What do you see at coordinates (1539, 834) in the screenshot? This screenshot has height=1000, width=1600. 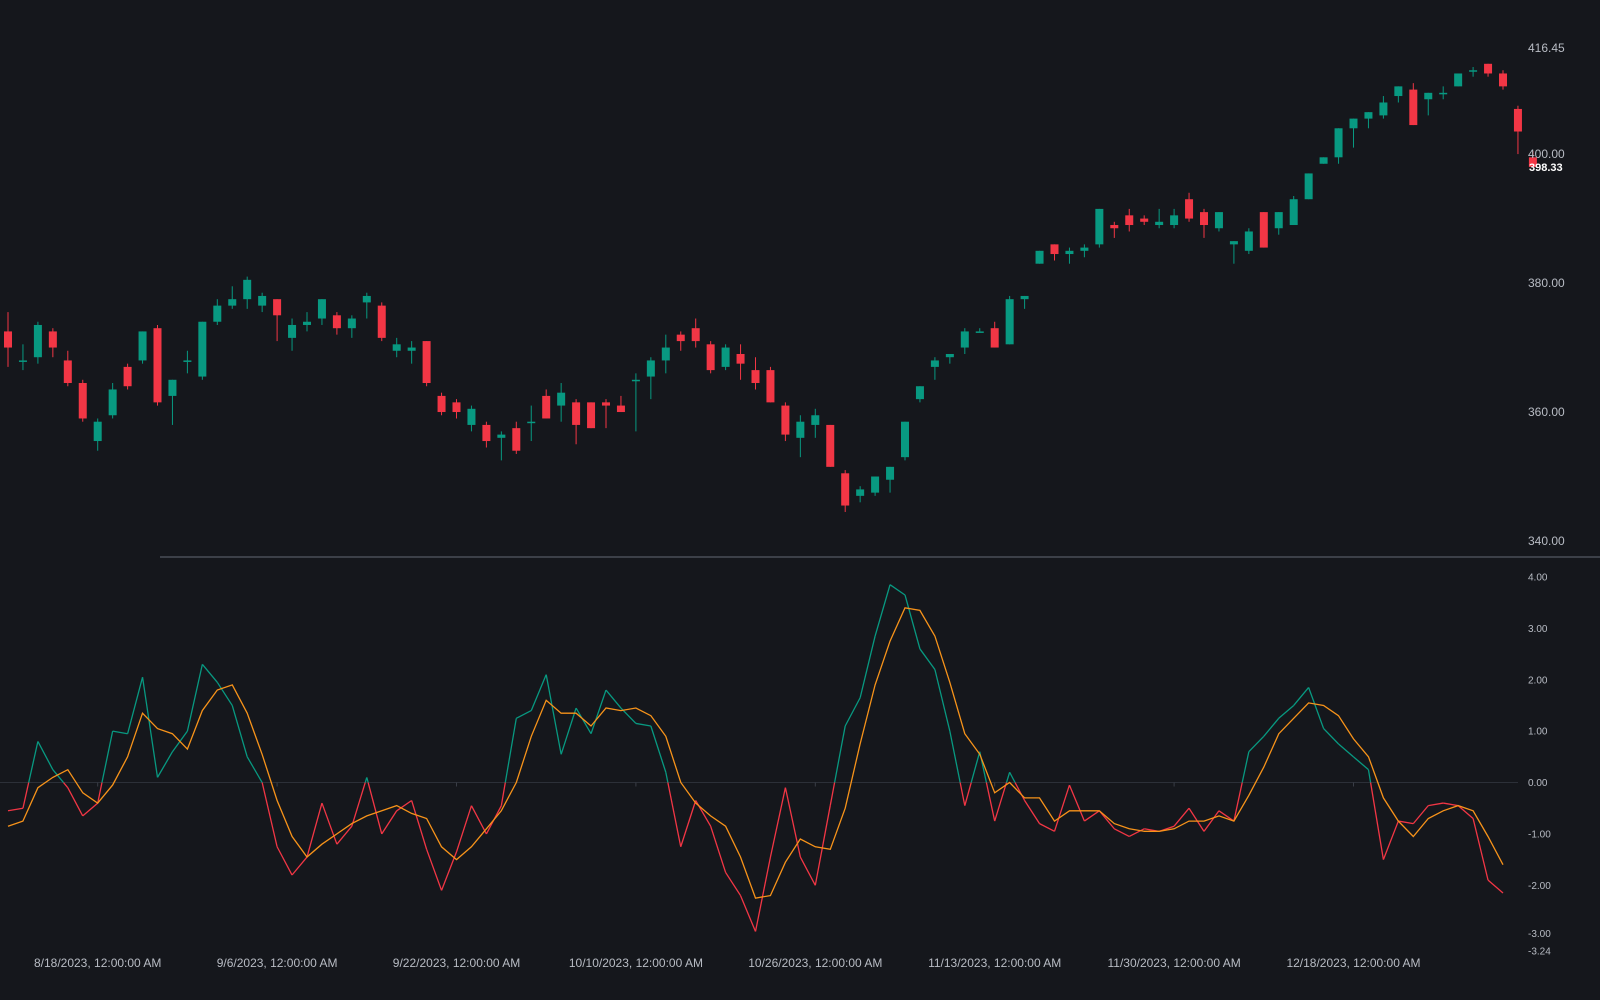 I see `oscillator-tick-label: -1.00` at bounding box center [1539, 834].